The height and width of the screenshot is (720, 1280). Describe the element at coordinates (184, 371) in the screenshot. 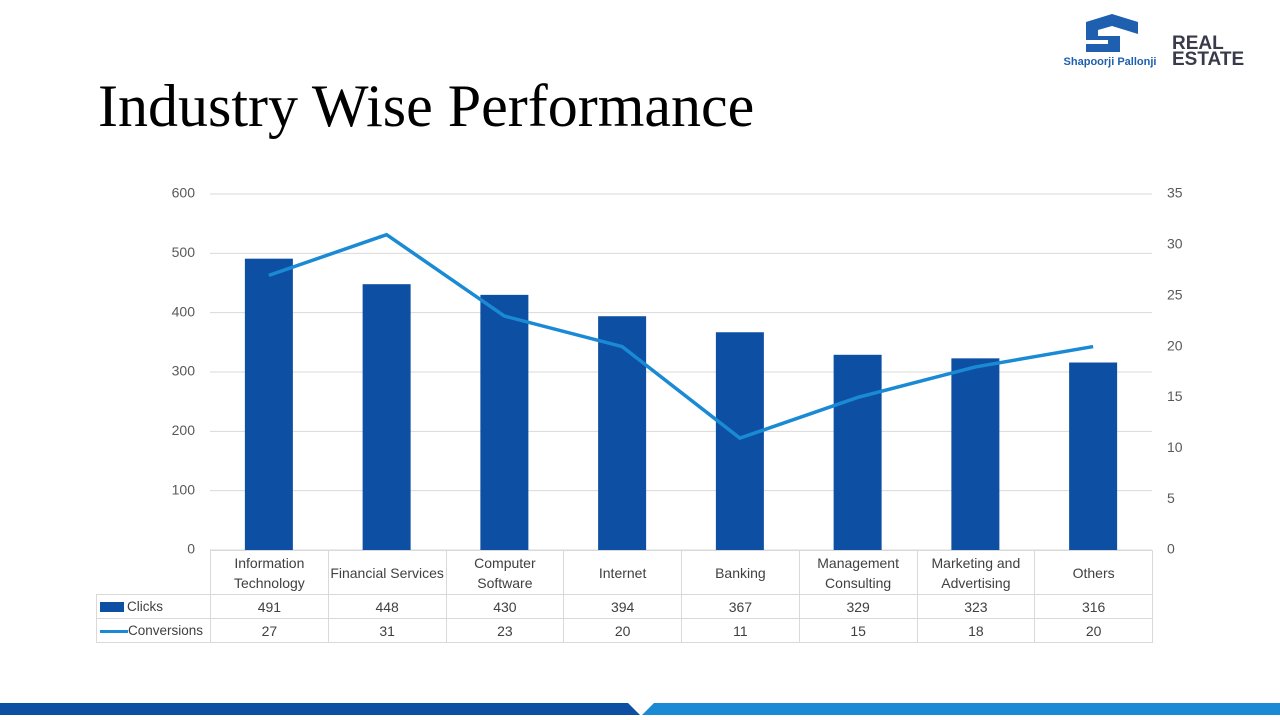

I see `y-tick-label: 300` at that location.